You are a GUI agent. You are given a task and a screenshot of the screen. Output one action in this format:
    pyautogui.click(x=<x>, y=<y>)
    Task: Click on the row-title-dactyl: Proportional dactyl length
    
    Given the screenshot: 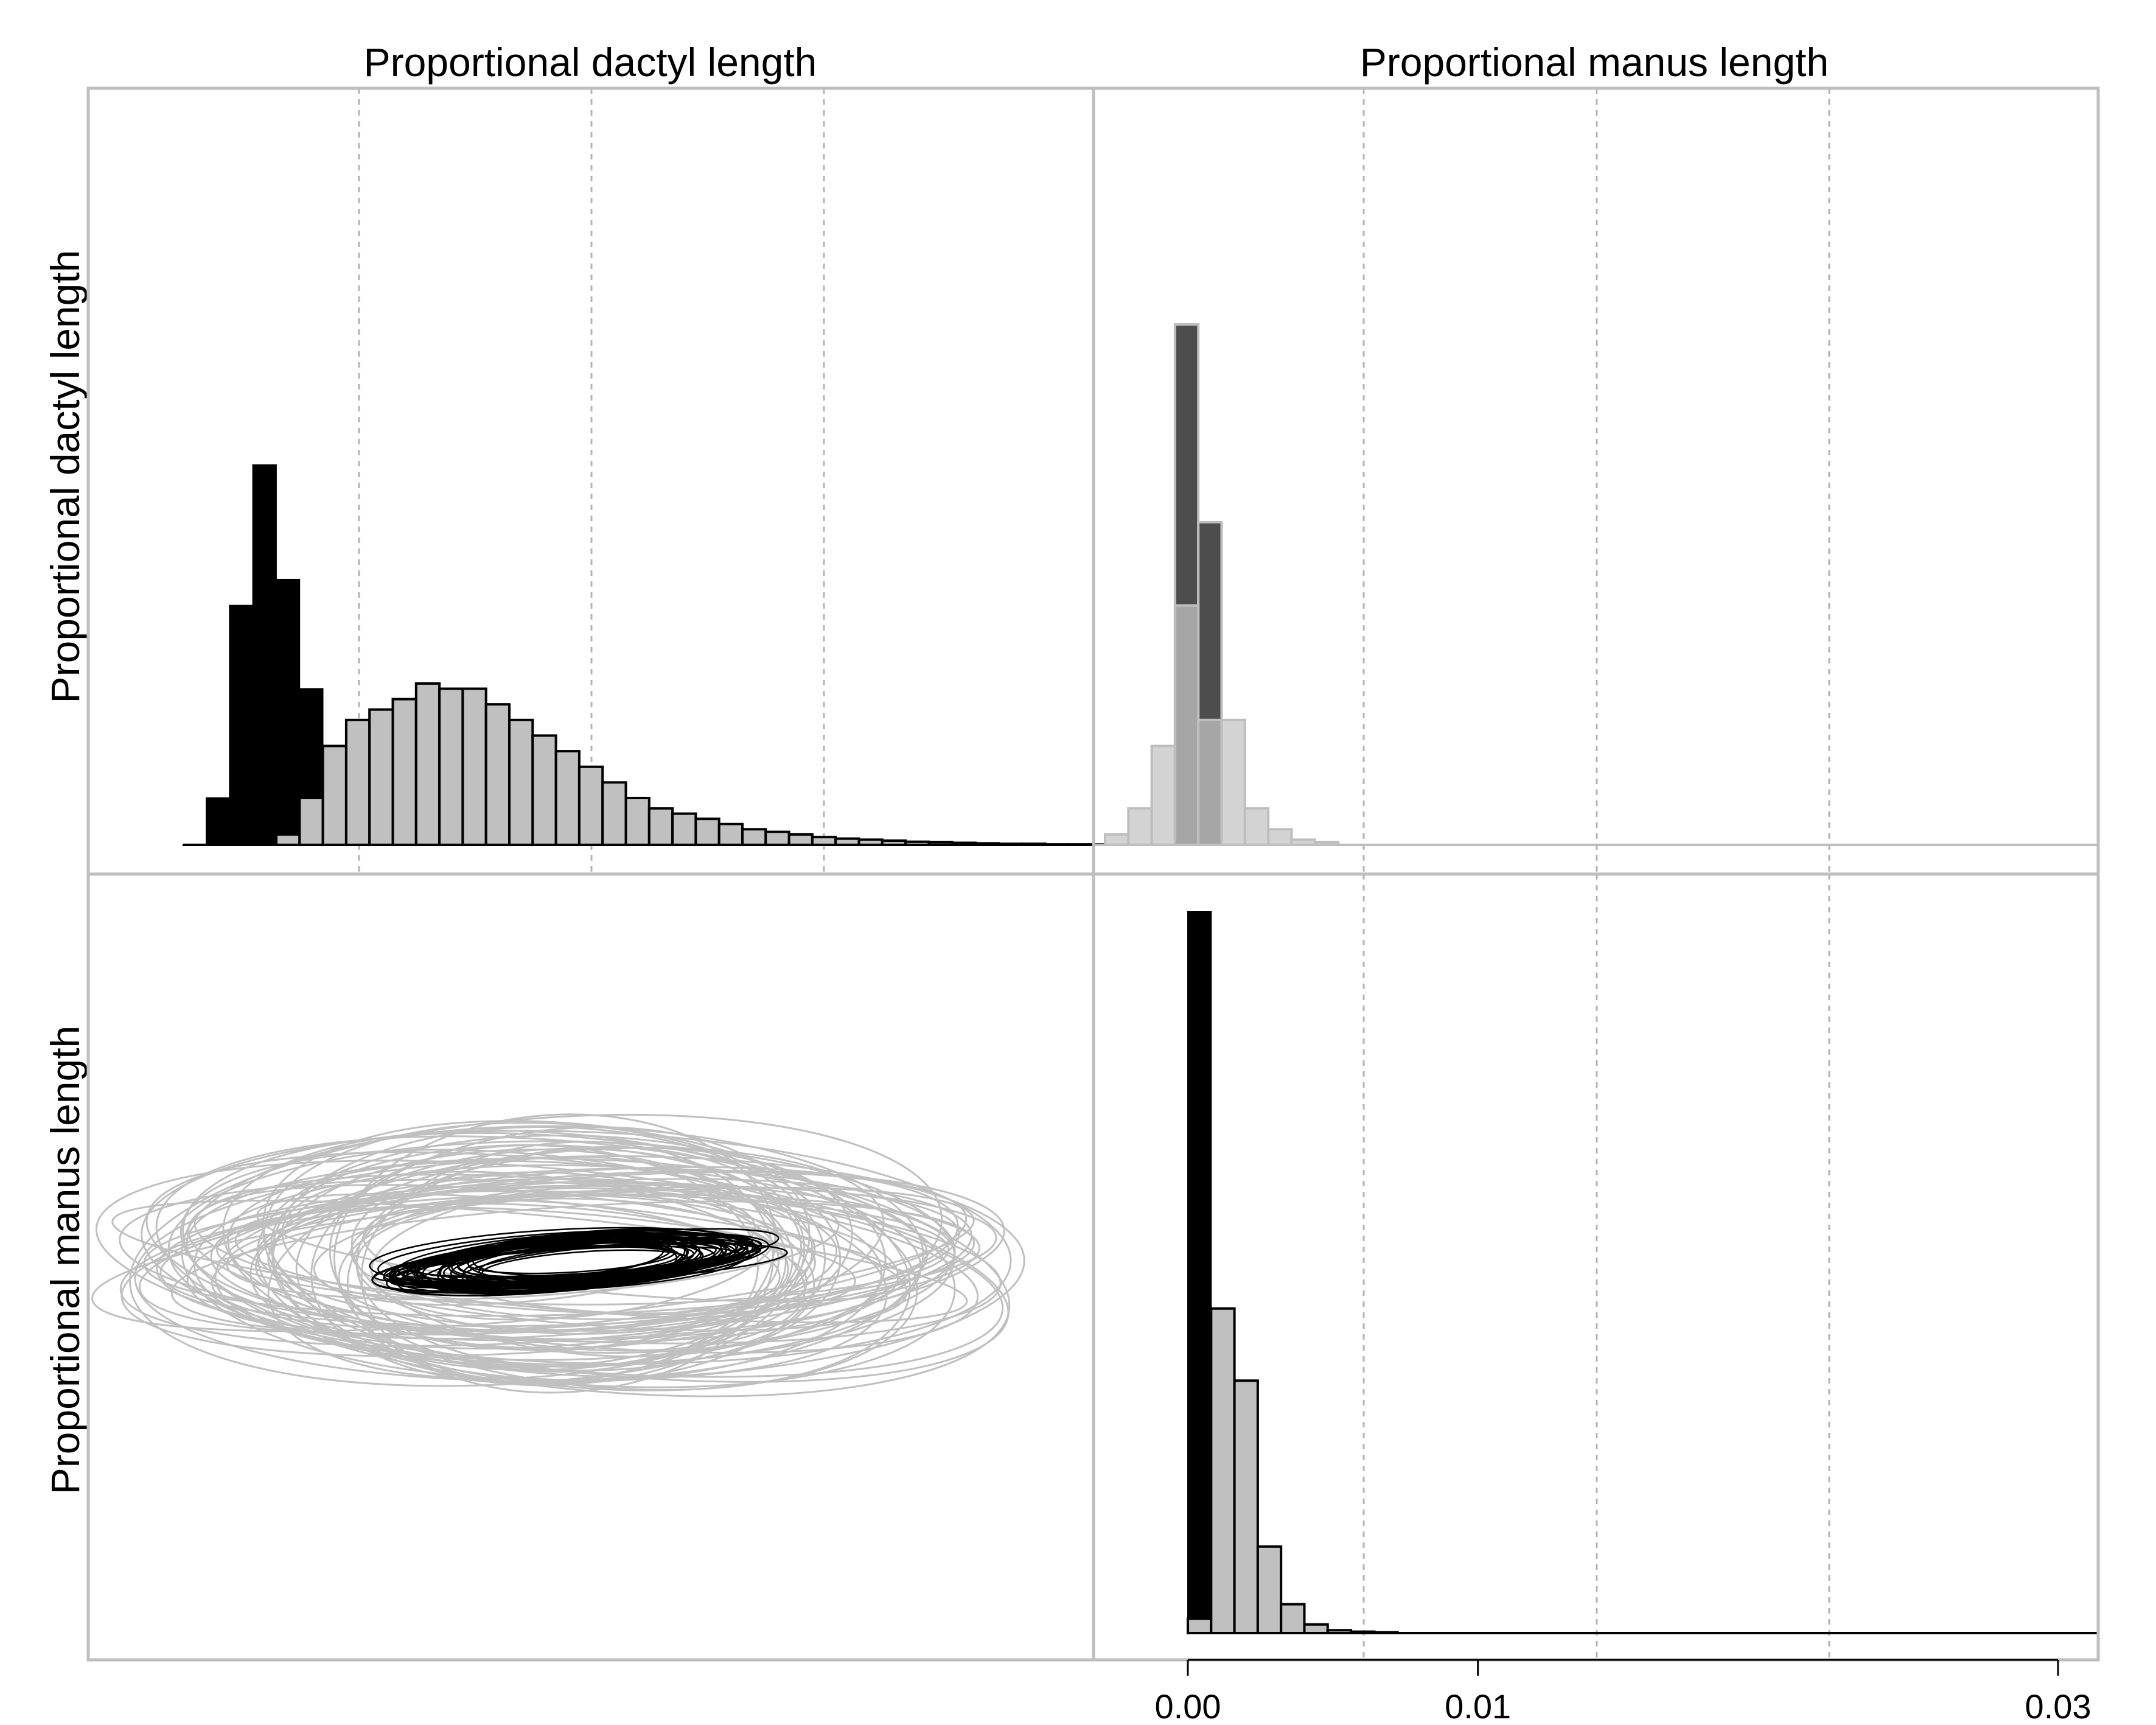 What is the action you would take?
    pyautogui.click(x=65, y=477)
    